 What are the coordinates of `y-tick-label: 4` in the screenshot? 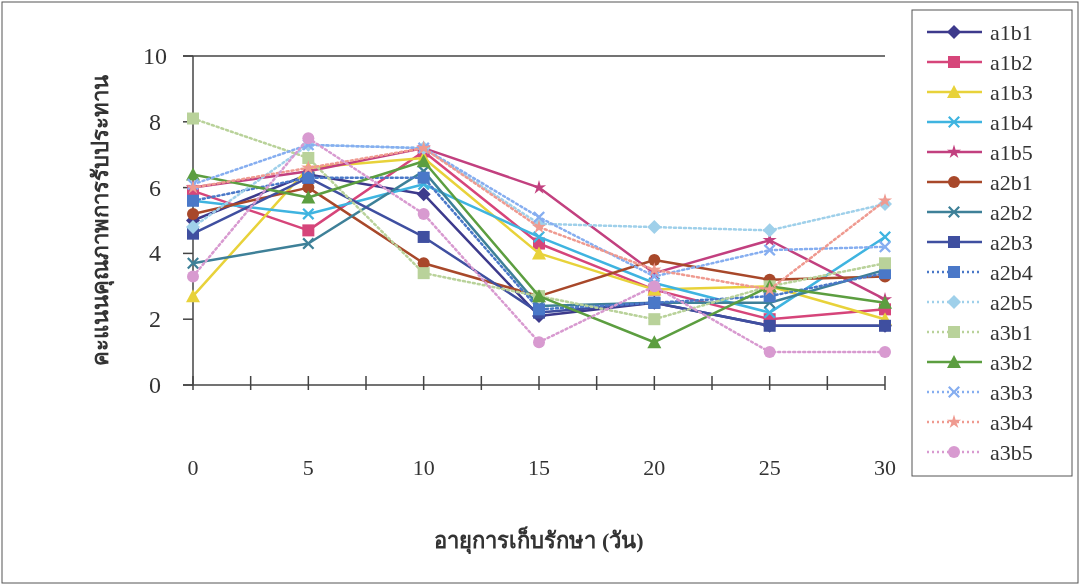 It's located at (155, 253).